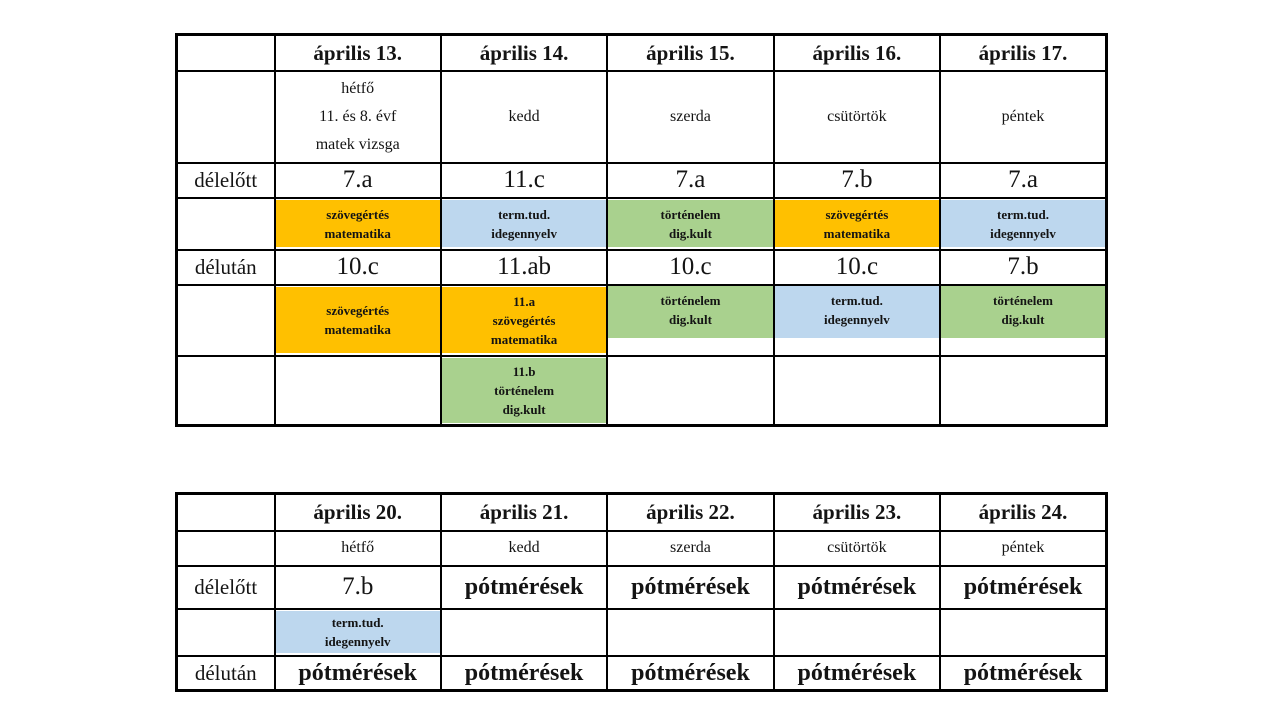 Image resolution: width=1280 pixels, height=720 pixels. I want to click on date-header-cell: április 23., so click(857, 512).